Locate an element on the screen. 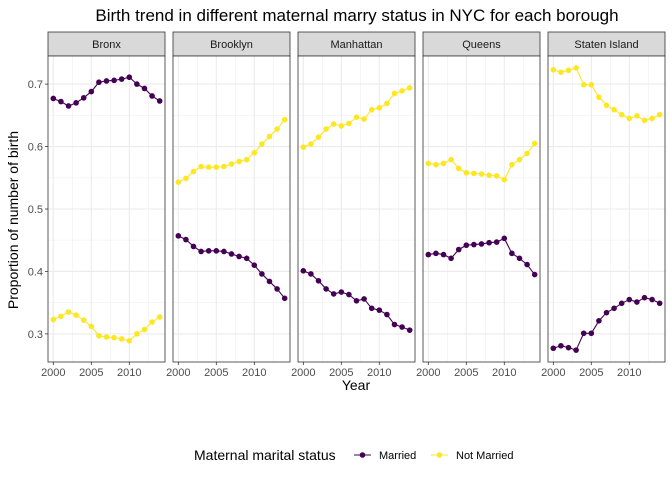 The height and width of the screenshot is (480, 672). facet-panel-bronx: Bronx 2000 2005 2010 is located at coordinates (103, 205).